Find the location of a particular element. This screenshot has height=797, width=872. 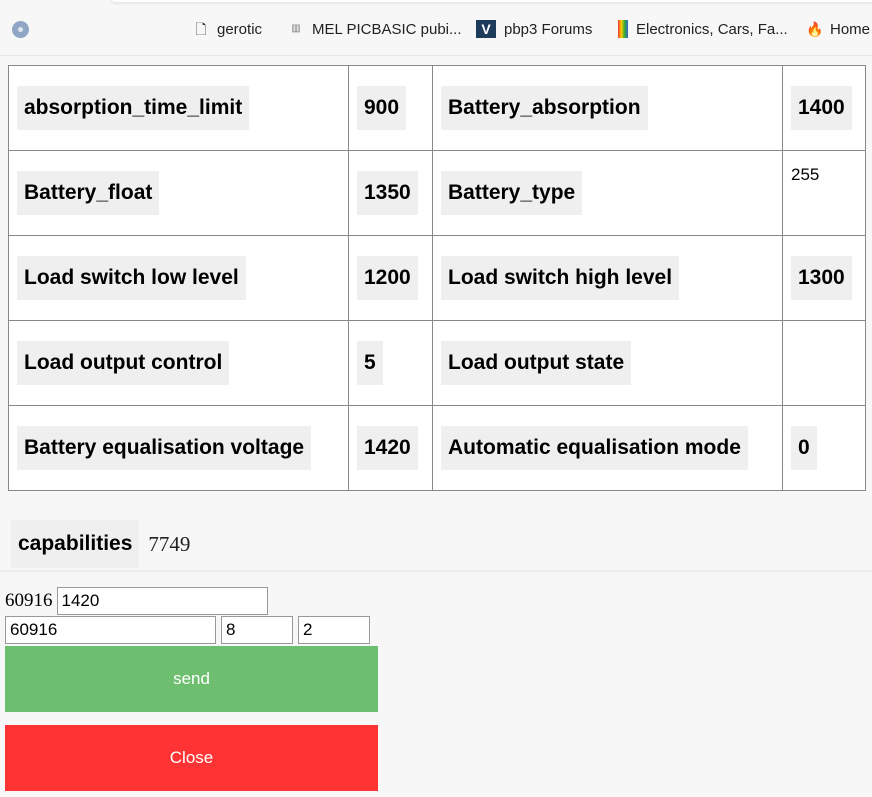

cell: 1400 is located at coordinates (824, 108).